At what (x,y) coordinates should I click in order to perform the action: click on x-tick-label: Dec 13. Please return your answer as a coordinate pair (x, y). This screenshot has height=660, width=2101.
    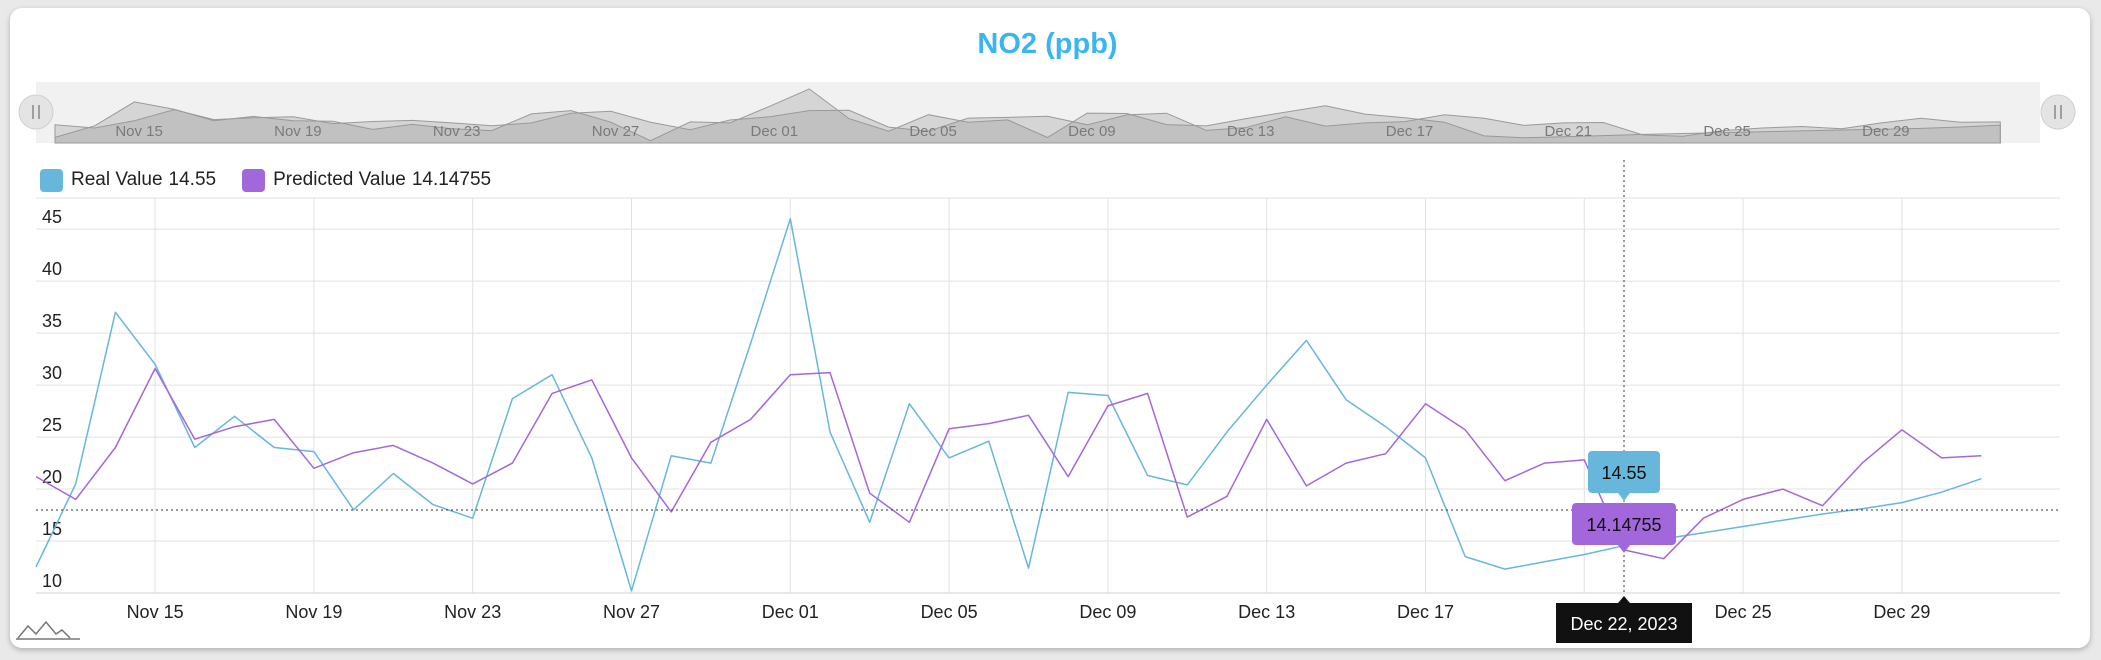
    Looking at the image, I should click on (1266, 612).